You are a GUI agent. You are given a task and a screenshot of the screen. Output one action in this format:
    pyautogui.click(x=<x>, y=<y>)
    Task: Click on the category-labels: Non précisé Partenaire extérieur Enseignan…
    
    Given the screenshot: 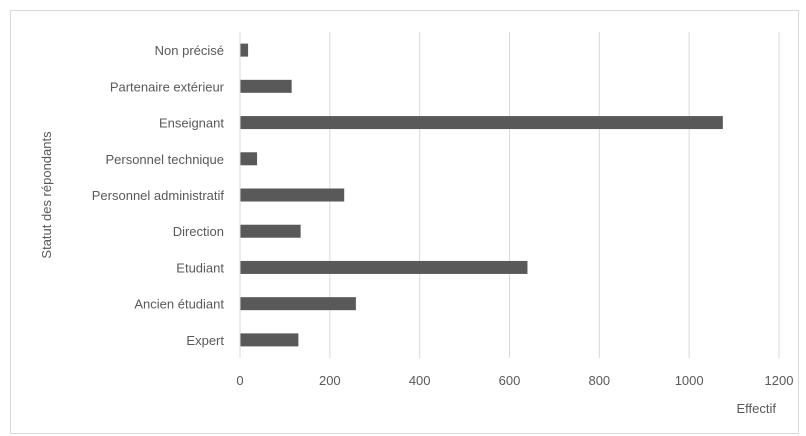 What is the action you would take?
    pyautogui.click(x=158, y=195)
    